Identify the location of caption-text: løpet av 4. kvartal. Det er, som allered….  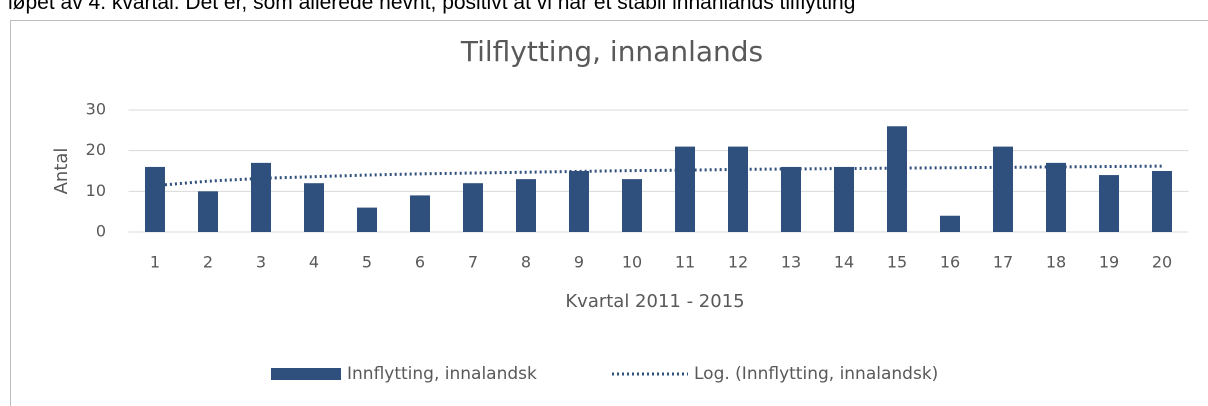
(432, 7).